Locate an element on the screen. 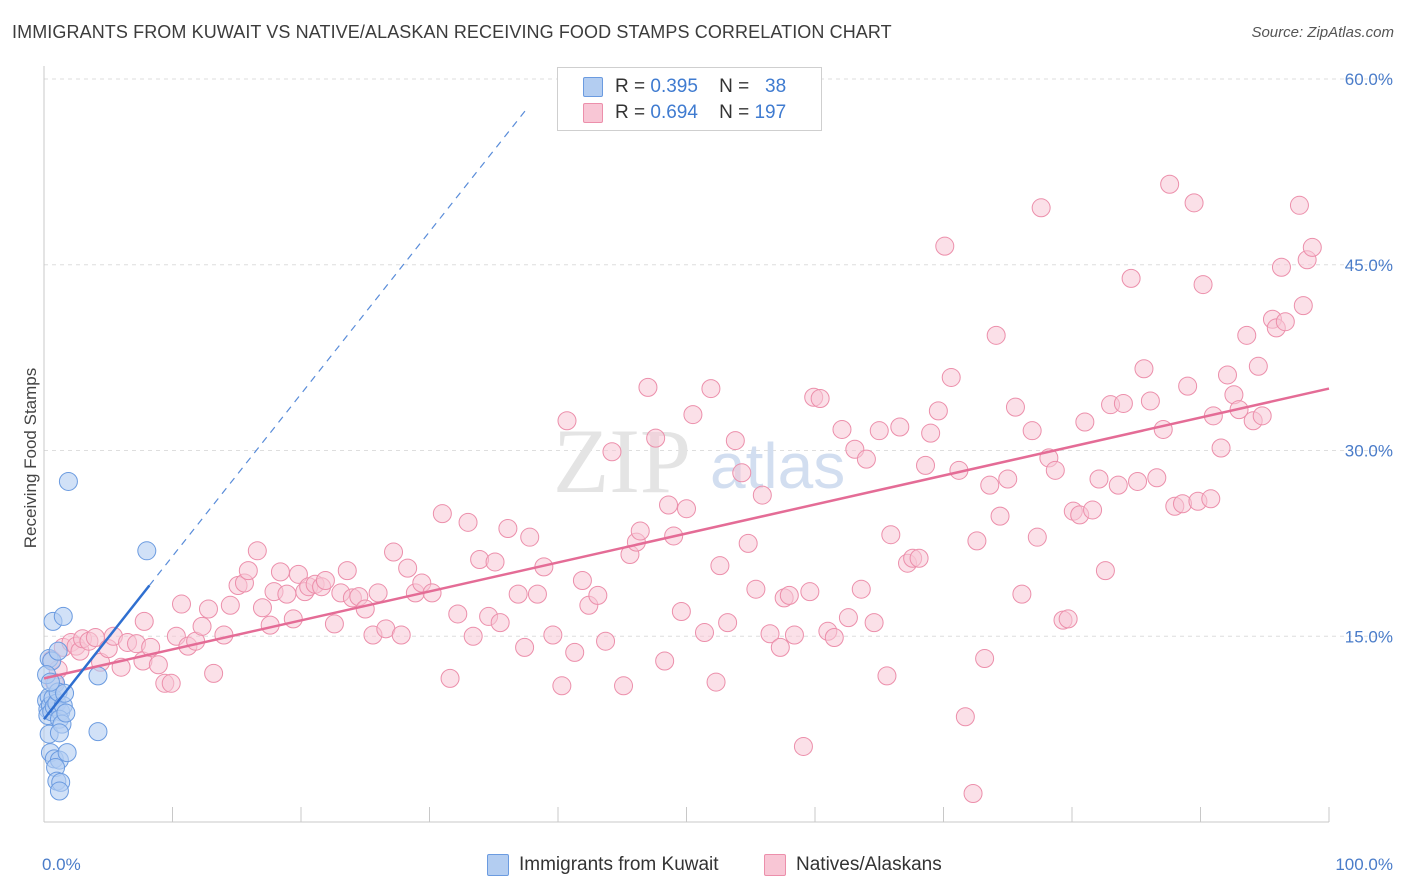 The height and width of the screenshot is (892, 1406). x-tick-label: 0.0% is located at coordinates (61, 864).